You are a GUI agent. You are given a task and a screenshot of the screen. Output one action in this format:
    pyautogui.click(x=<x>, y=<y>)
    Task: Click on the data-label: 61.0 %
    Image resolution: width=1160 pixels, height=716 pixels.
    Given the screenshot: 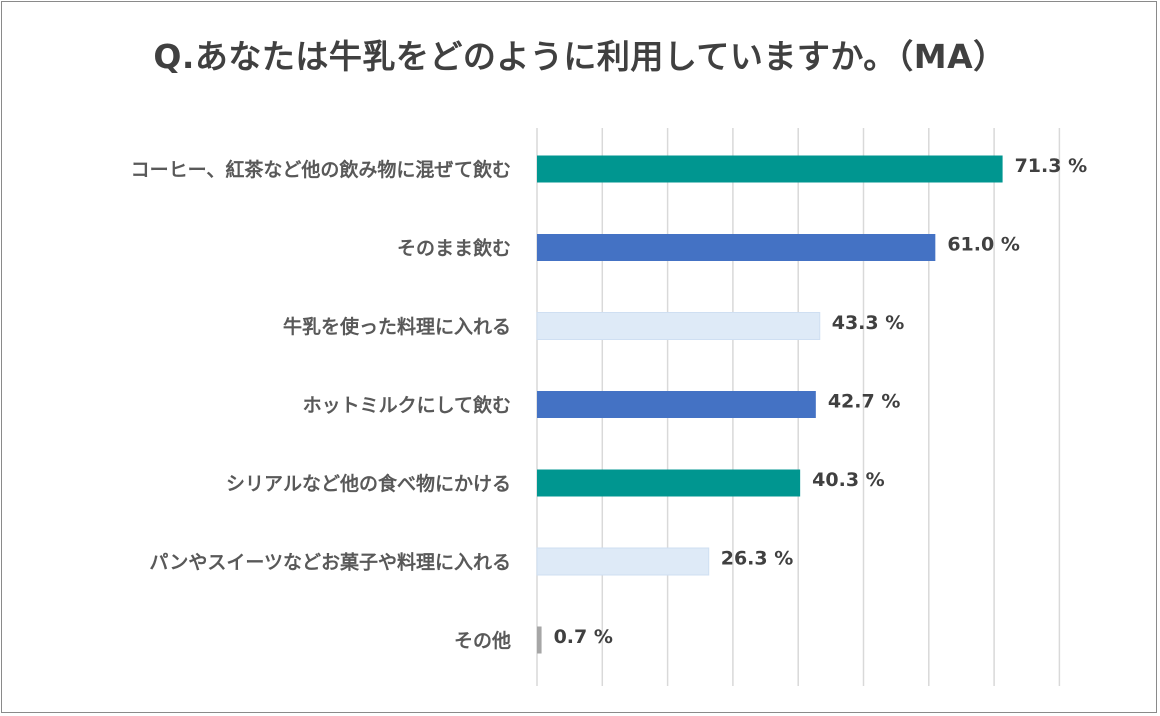 What is the action you would take?
    pyautogui.click(x=983, y=245)
    